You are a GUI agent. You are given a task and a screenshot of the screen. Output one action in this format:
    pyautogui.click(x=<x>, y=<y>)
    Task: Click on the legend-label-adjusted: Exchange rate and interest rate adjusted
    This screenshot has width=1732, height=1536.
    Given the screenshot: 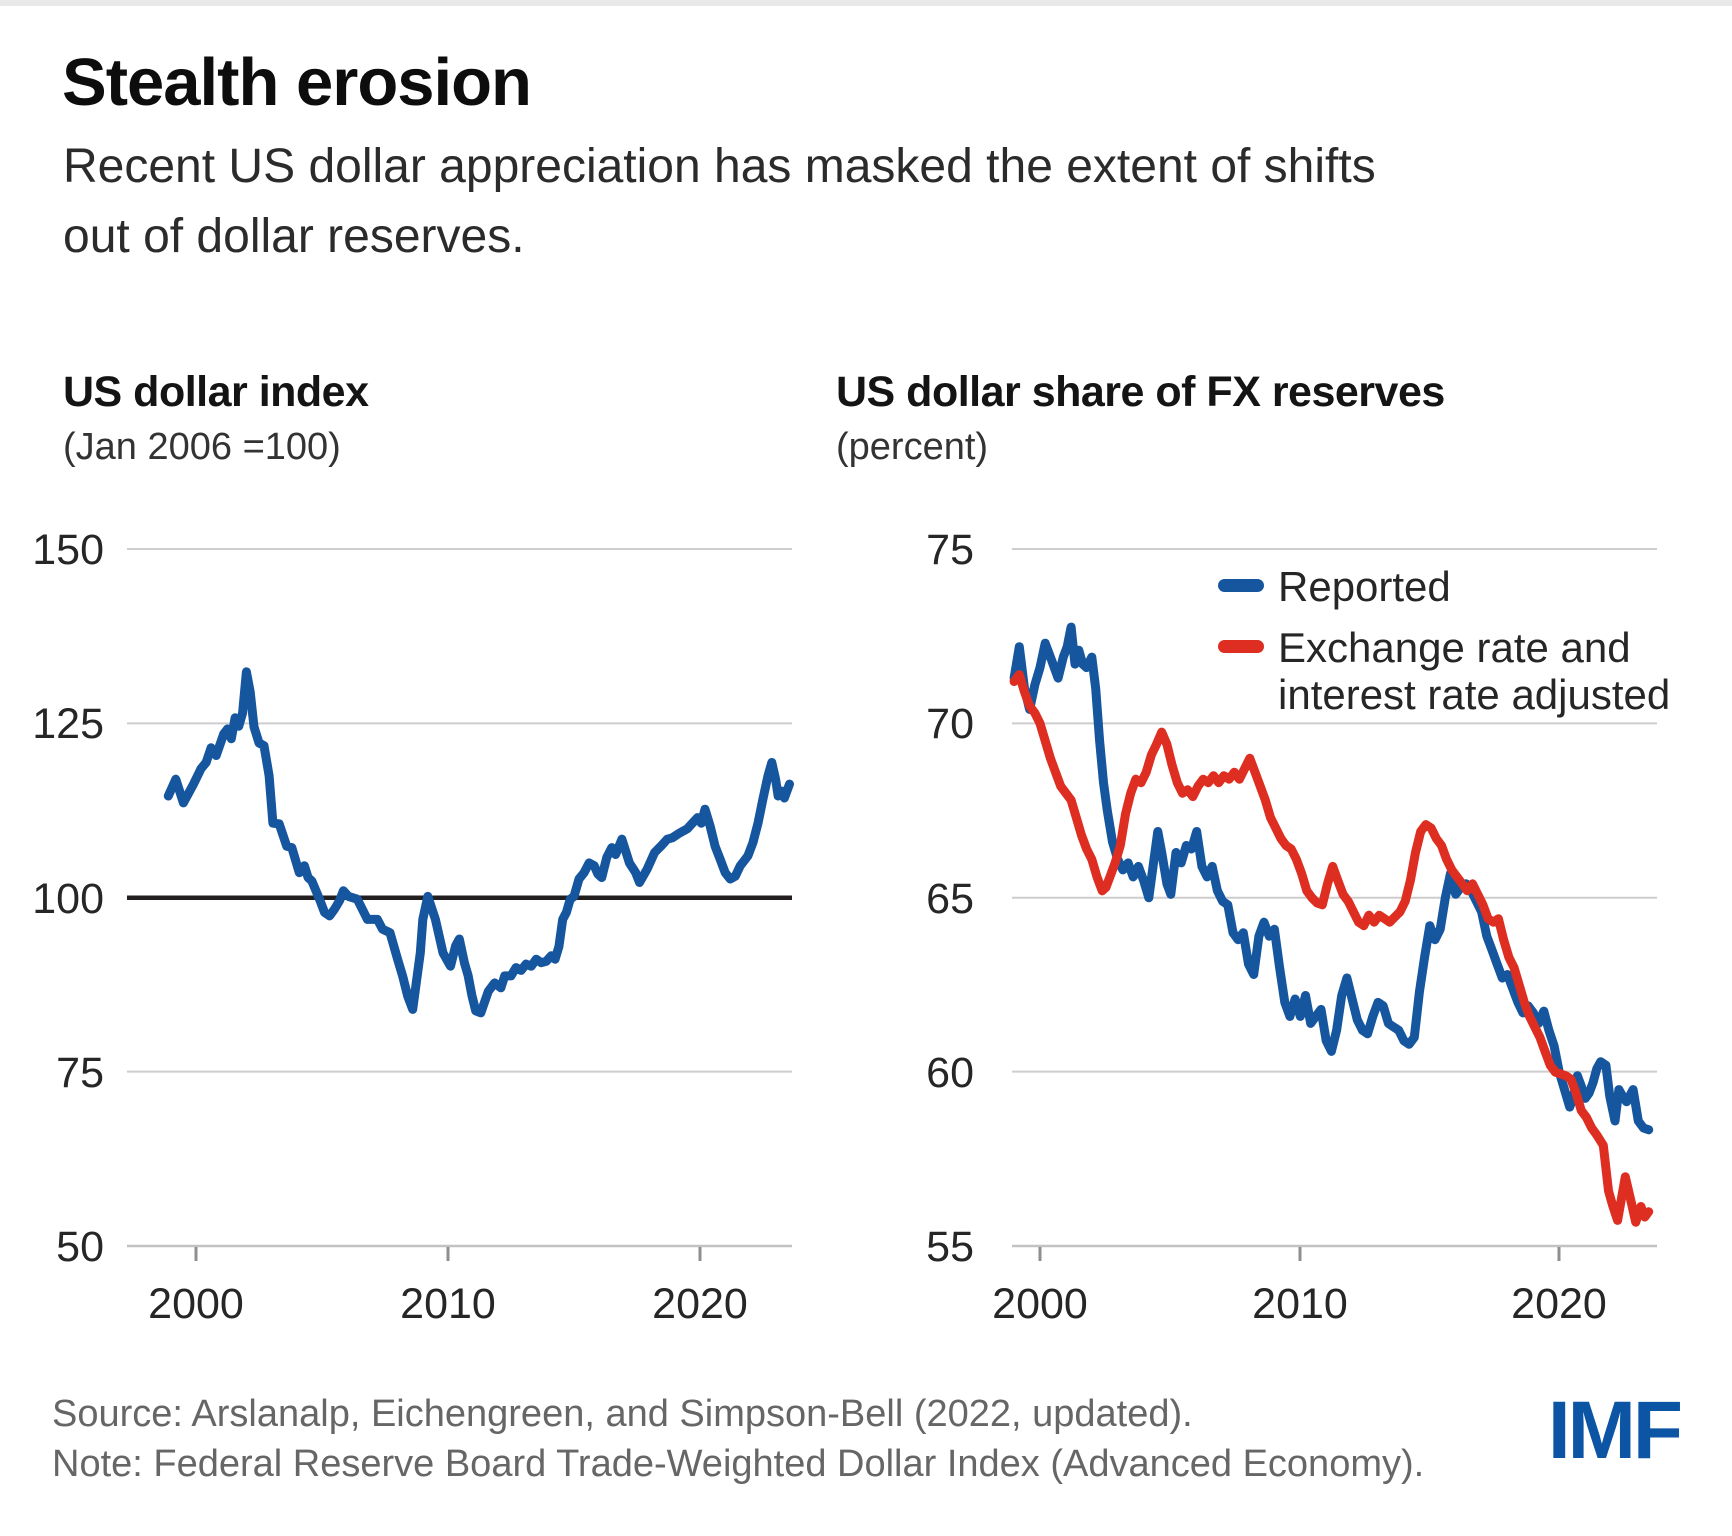 What is the action you would take?
    pyautogui.click(x=1474, y=671)
    